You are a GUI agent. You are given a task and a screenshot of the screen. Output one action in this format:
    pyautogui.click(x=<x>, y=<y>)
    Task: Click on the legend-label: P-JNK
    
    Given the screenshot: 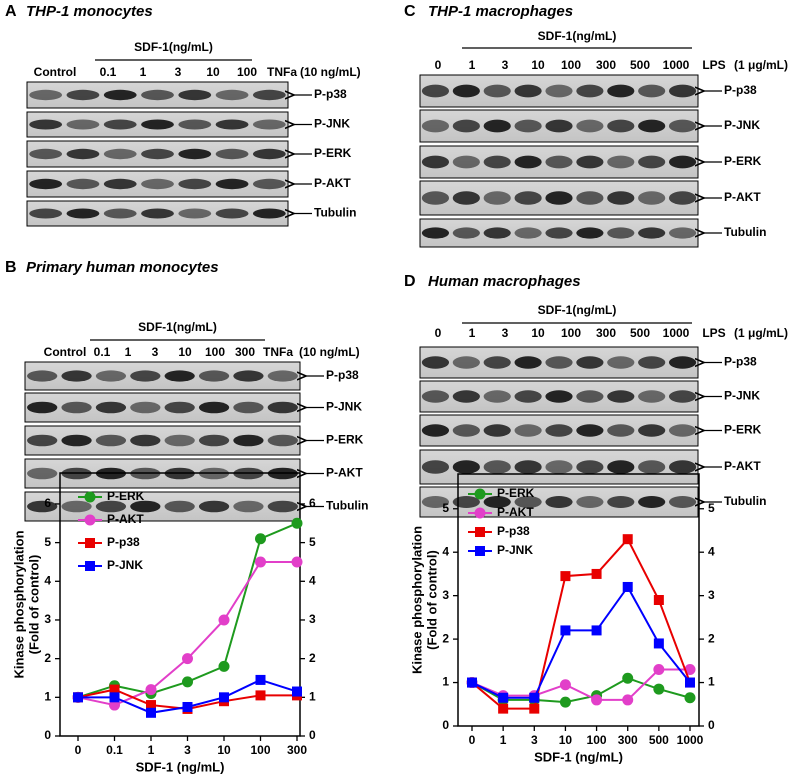 What is the action you would take?
    pyautogui.click(x=125, y=565)
    